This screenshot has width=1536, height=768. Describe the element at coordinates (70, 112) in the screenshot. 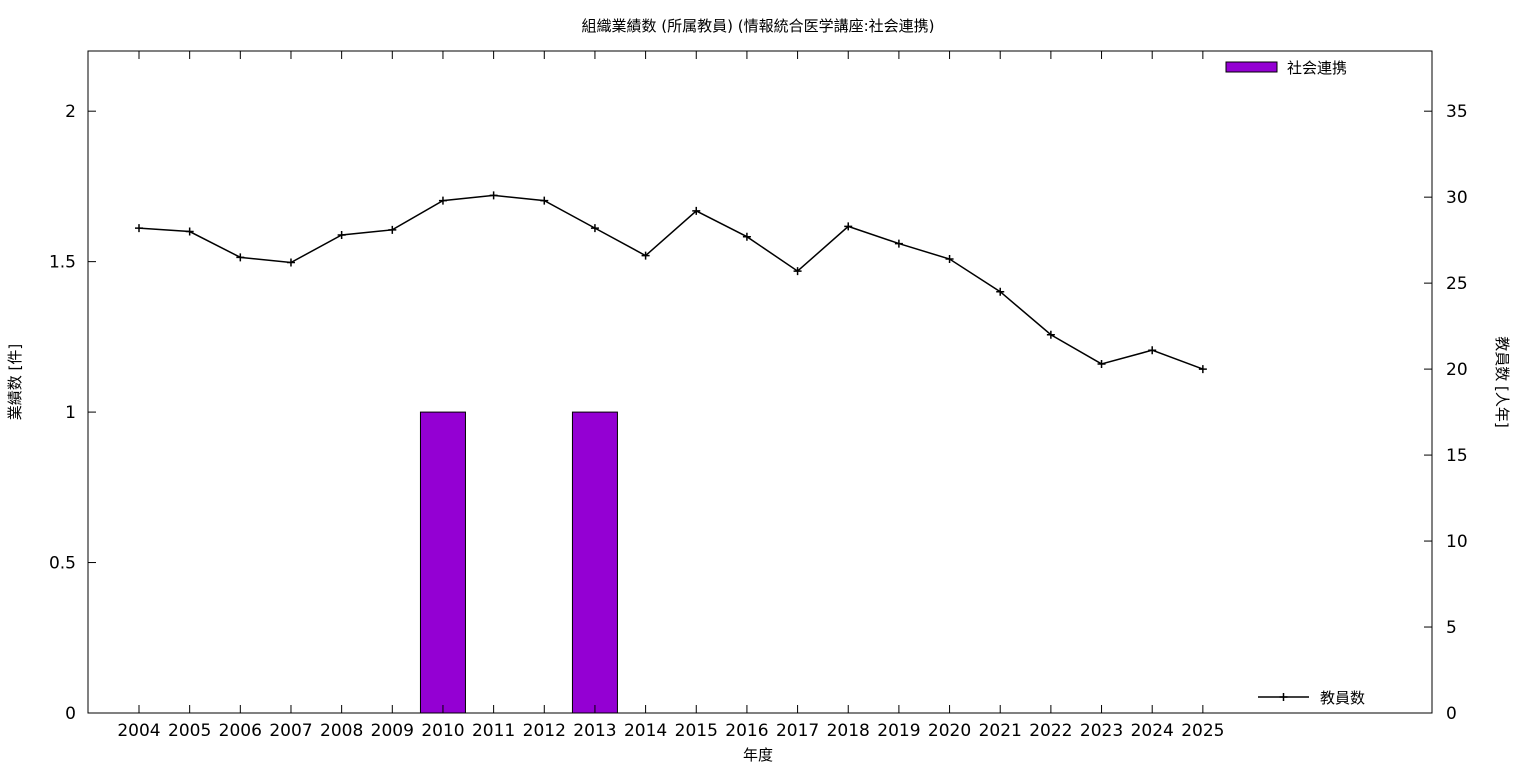

I see `y-tick-label: 2` at that location.